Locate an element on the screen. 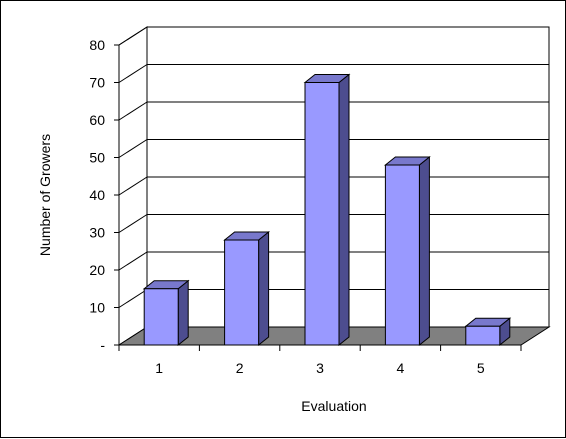  x-tick-label: 2 is located at coordinates (240, 368).